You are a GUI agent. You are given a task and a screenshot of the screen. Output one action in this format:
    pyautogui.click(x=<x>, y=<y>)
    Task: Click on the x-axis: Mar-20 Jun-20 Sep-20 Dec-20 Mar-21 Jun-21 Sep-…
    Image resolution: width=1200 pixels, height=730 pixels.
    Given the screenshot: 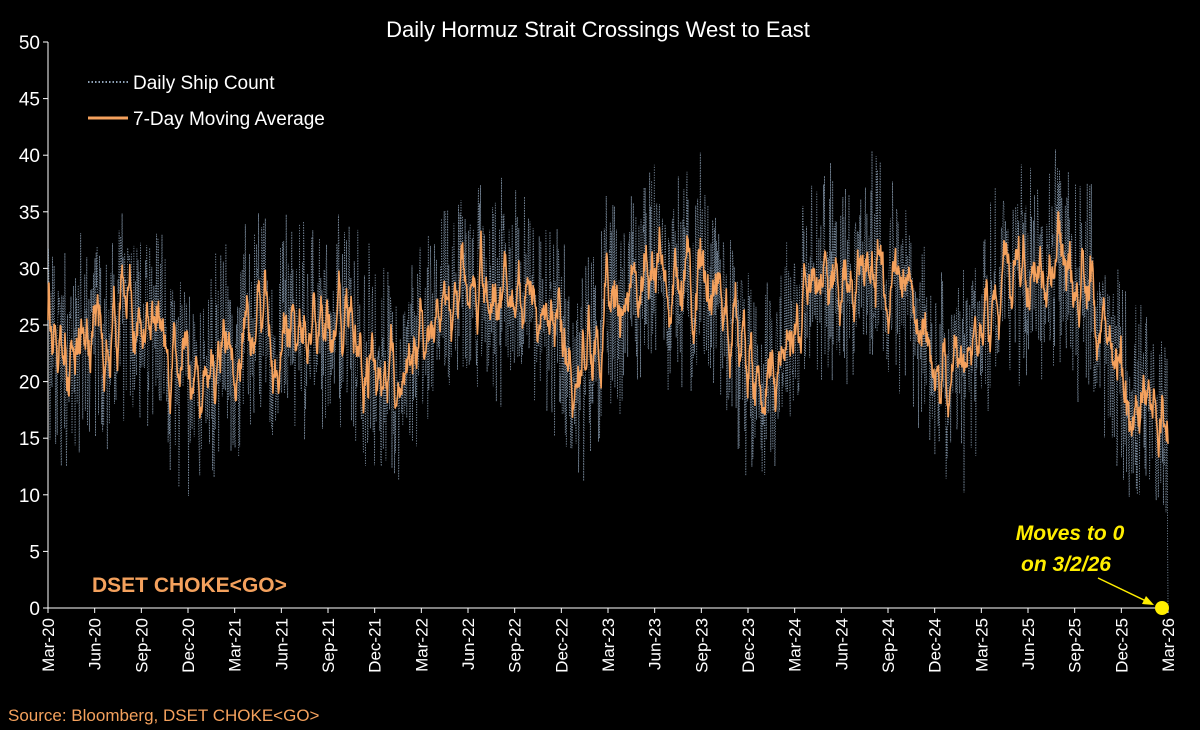 What is the action you would take?
    pyautogui.click(x=608, y=640)
    